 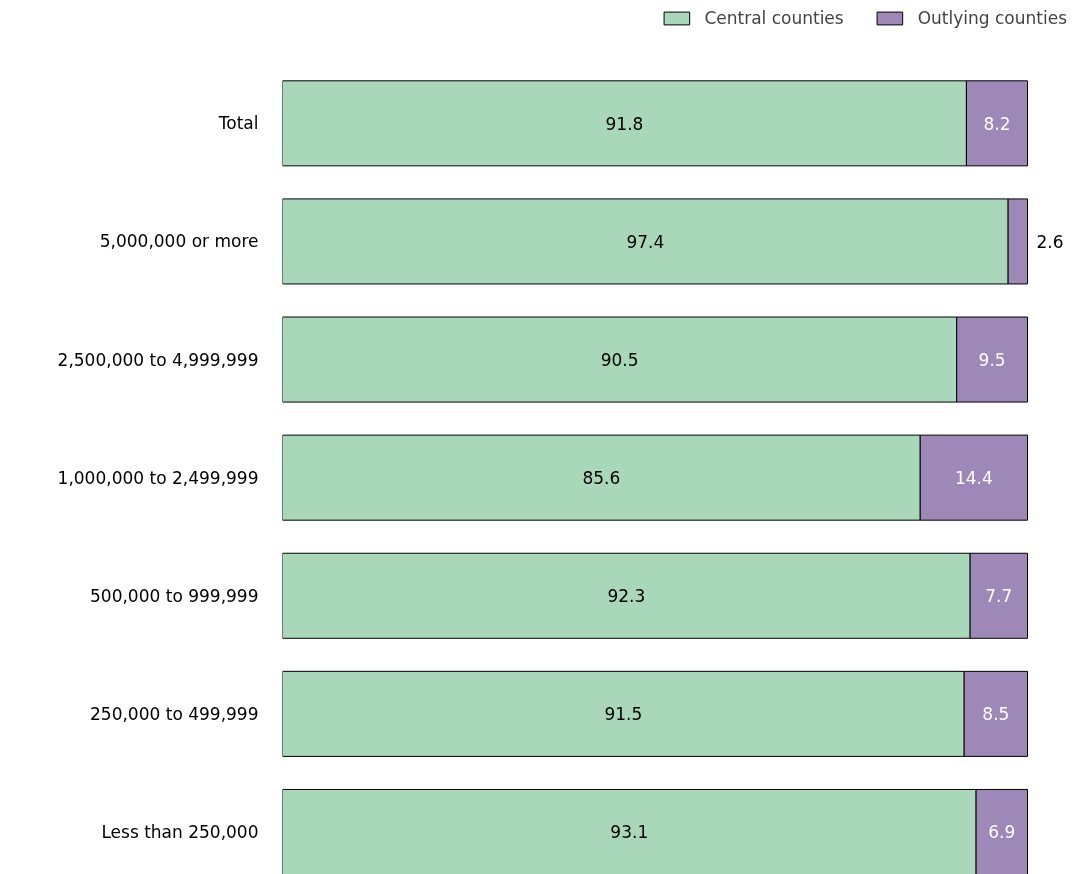 I want to click on y-tick-label: 250,000 to 499,999, so click(x=174, y=713).